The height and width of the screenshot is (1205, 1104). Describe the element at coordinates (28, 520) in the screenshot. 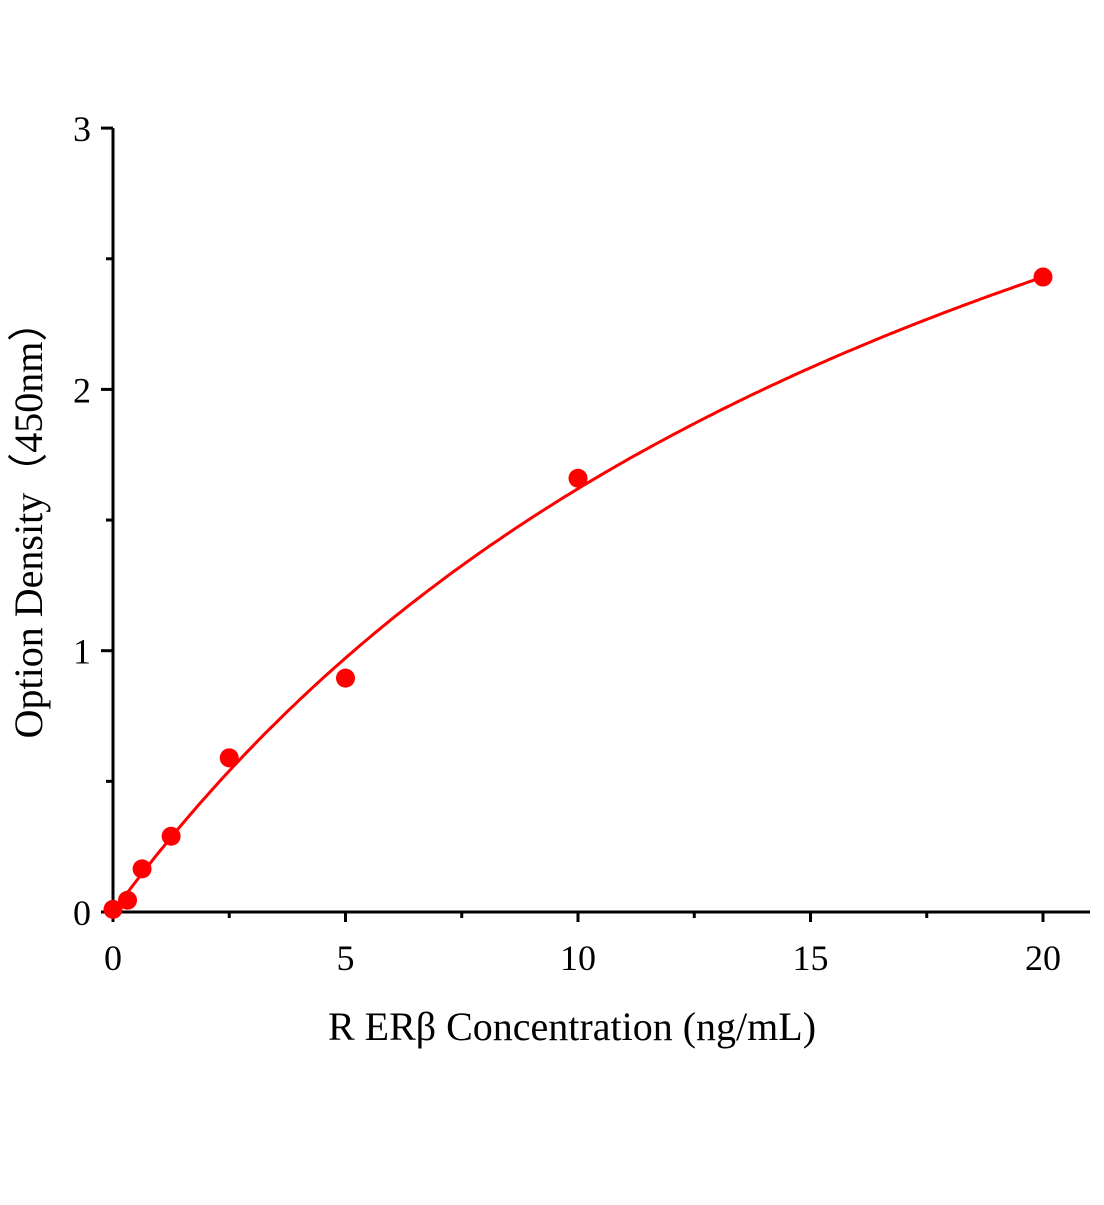

I see `y-axis-label: Option Density（450nm）` at that location.